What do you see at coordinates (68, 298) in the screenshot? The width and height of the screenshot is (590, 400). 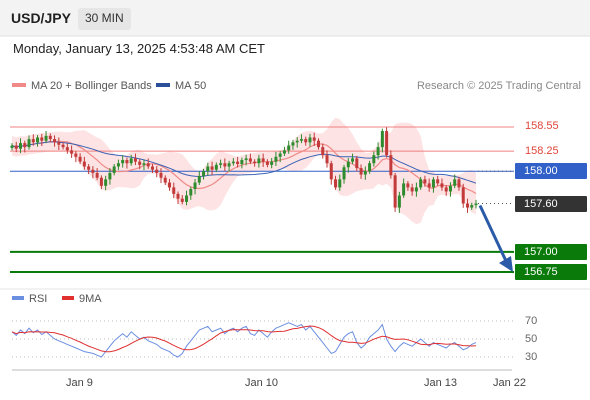 I see `ma9-swatch` at bounding box center [68, 298].